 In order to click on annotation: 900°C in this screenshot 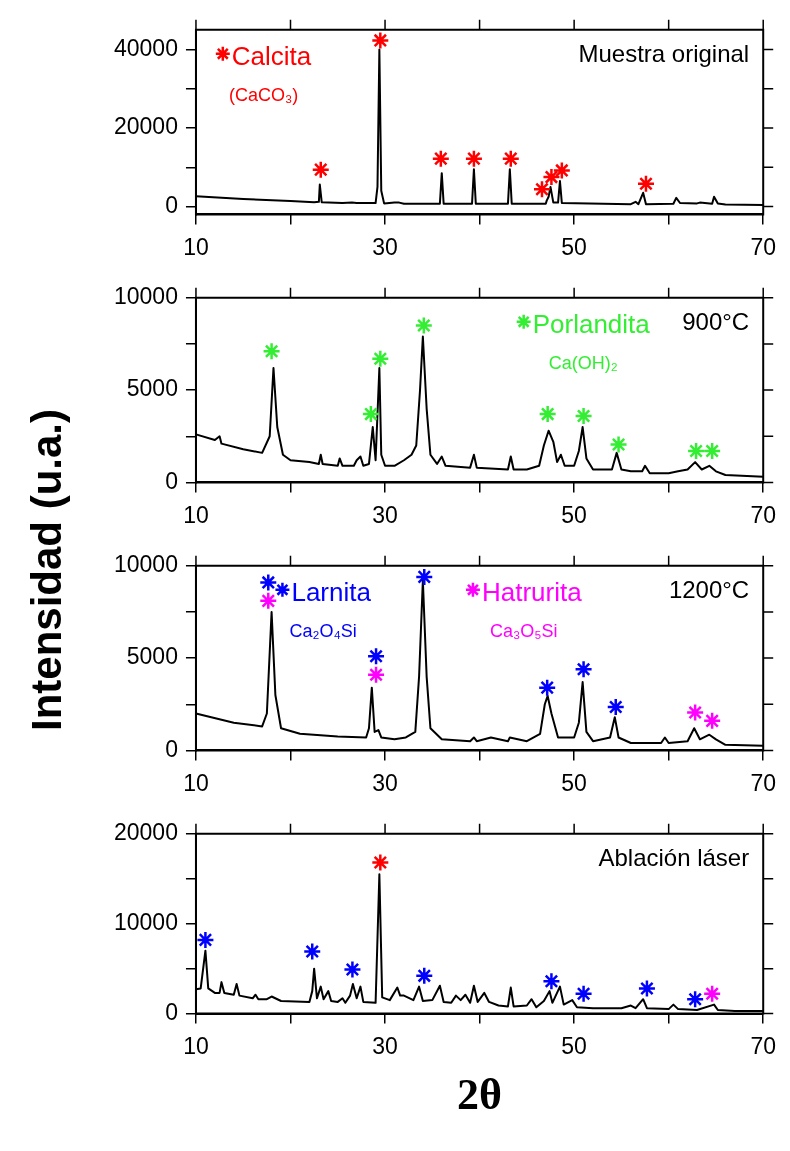, I will do `click(716, 322)`.